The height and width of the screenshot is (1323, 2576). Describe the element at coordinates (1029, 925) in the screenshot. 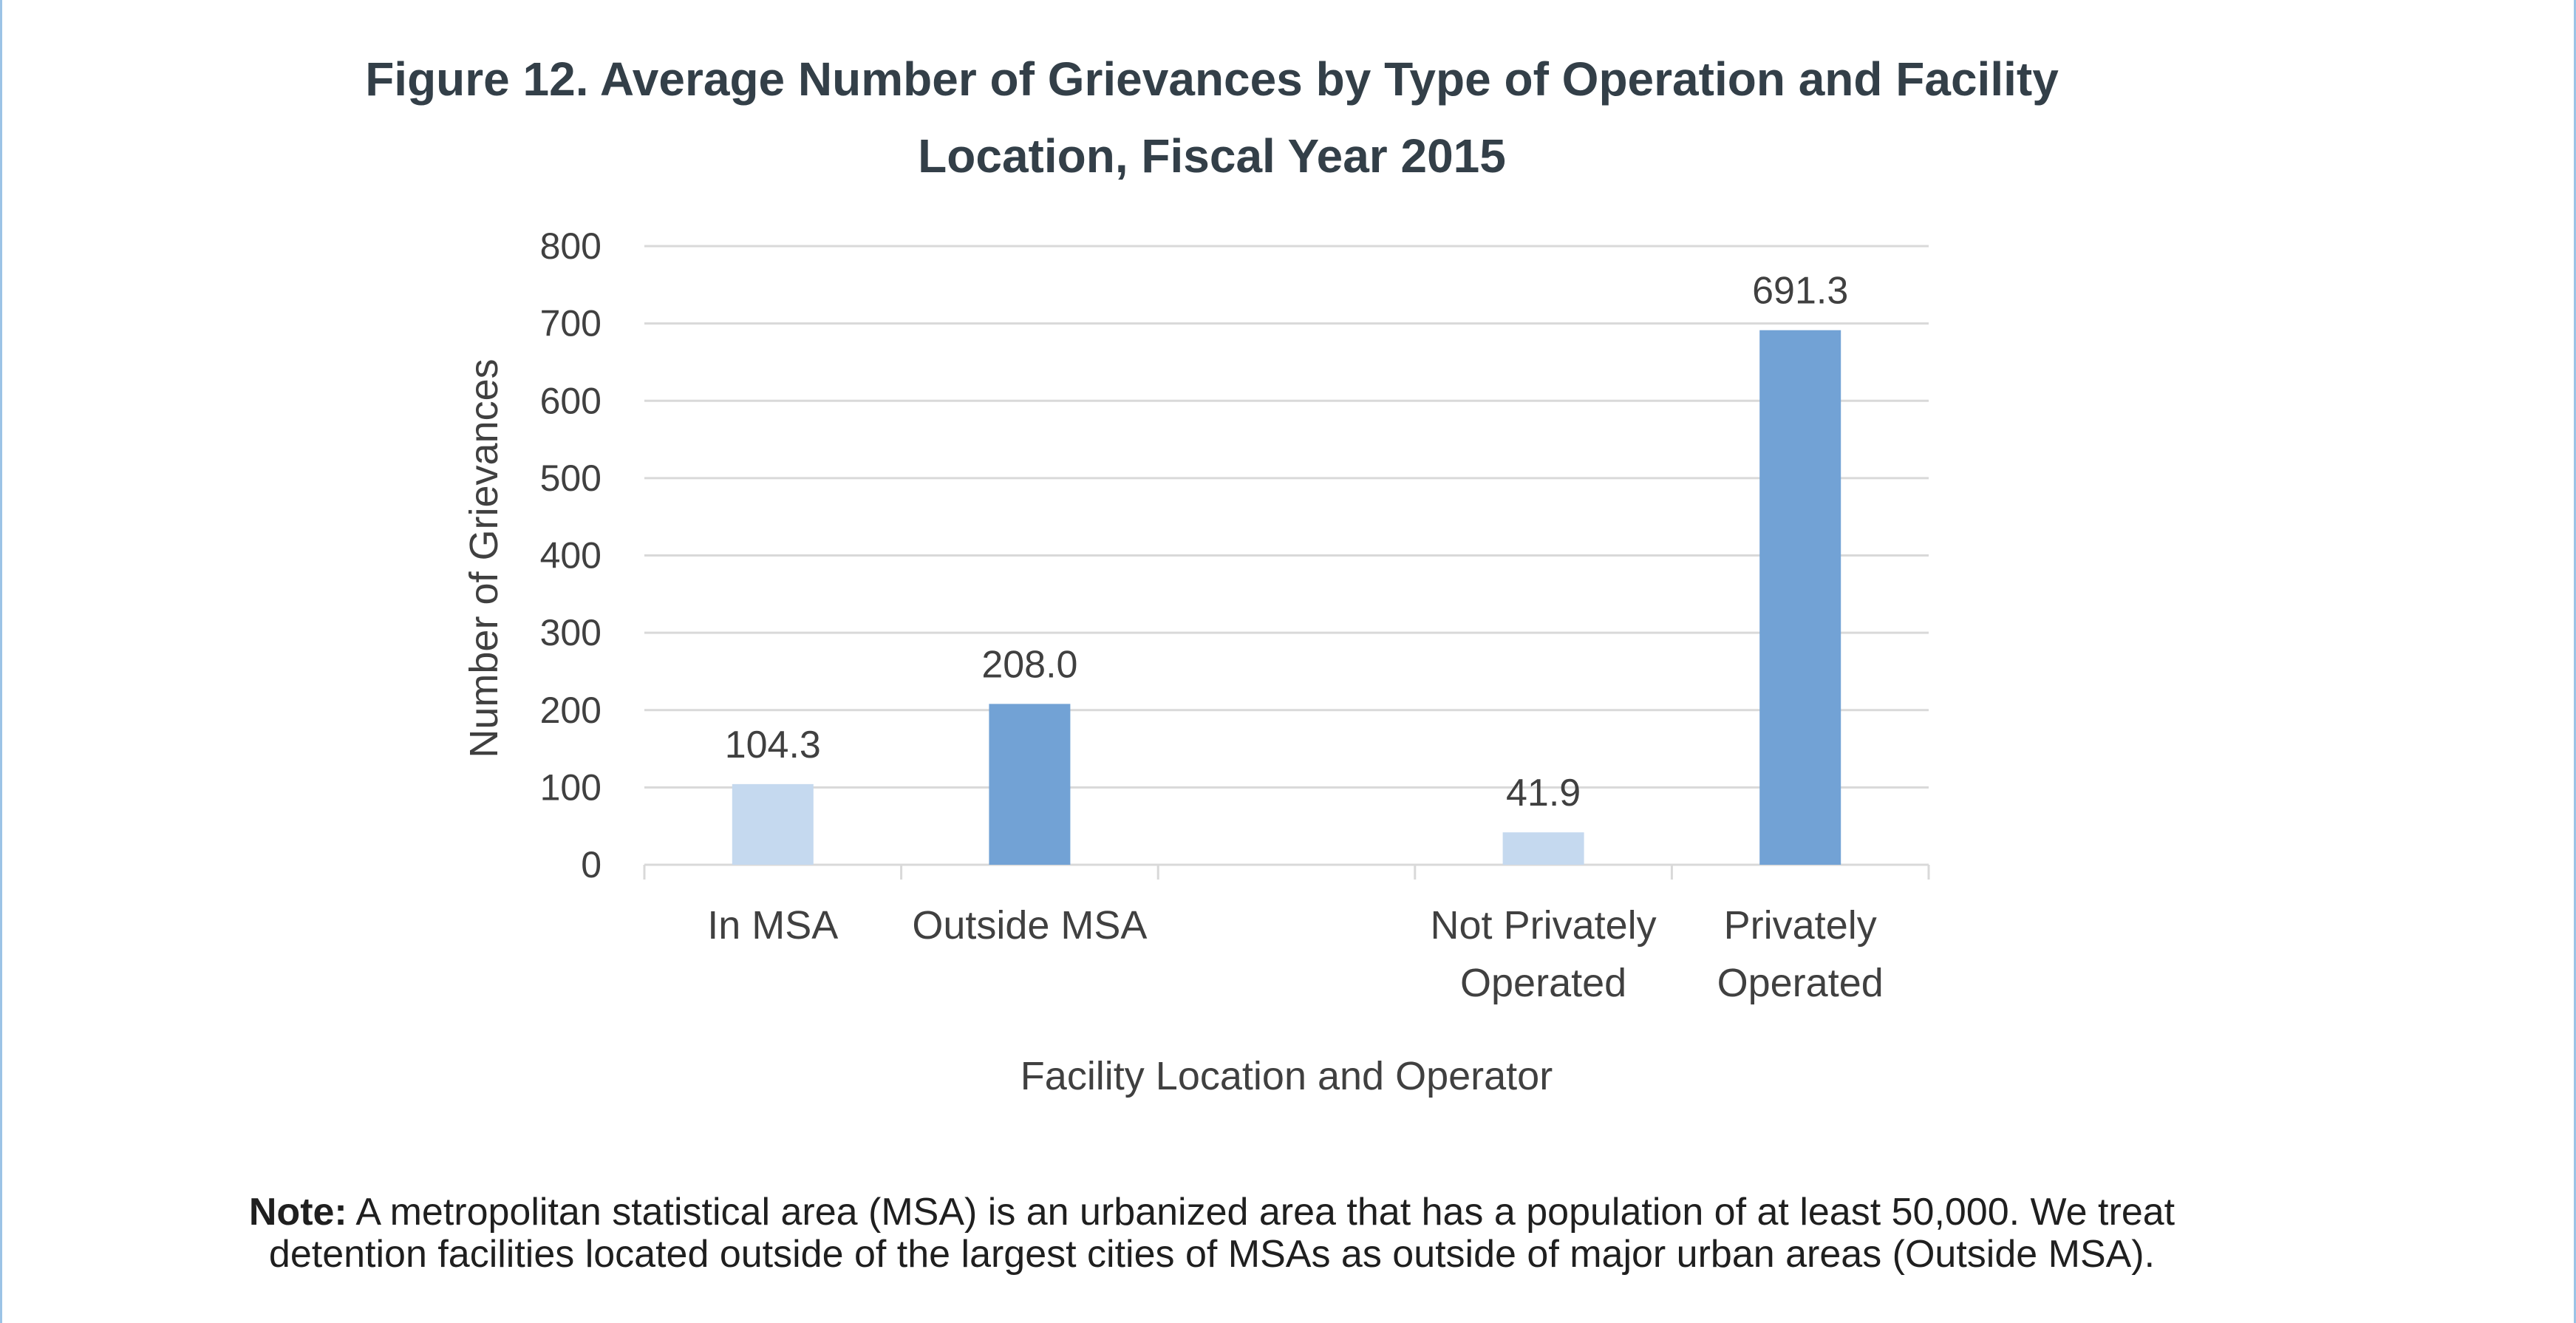

I see `x-tick-label: Outside MSA` at that location.